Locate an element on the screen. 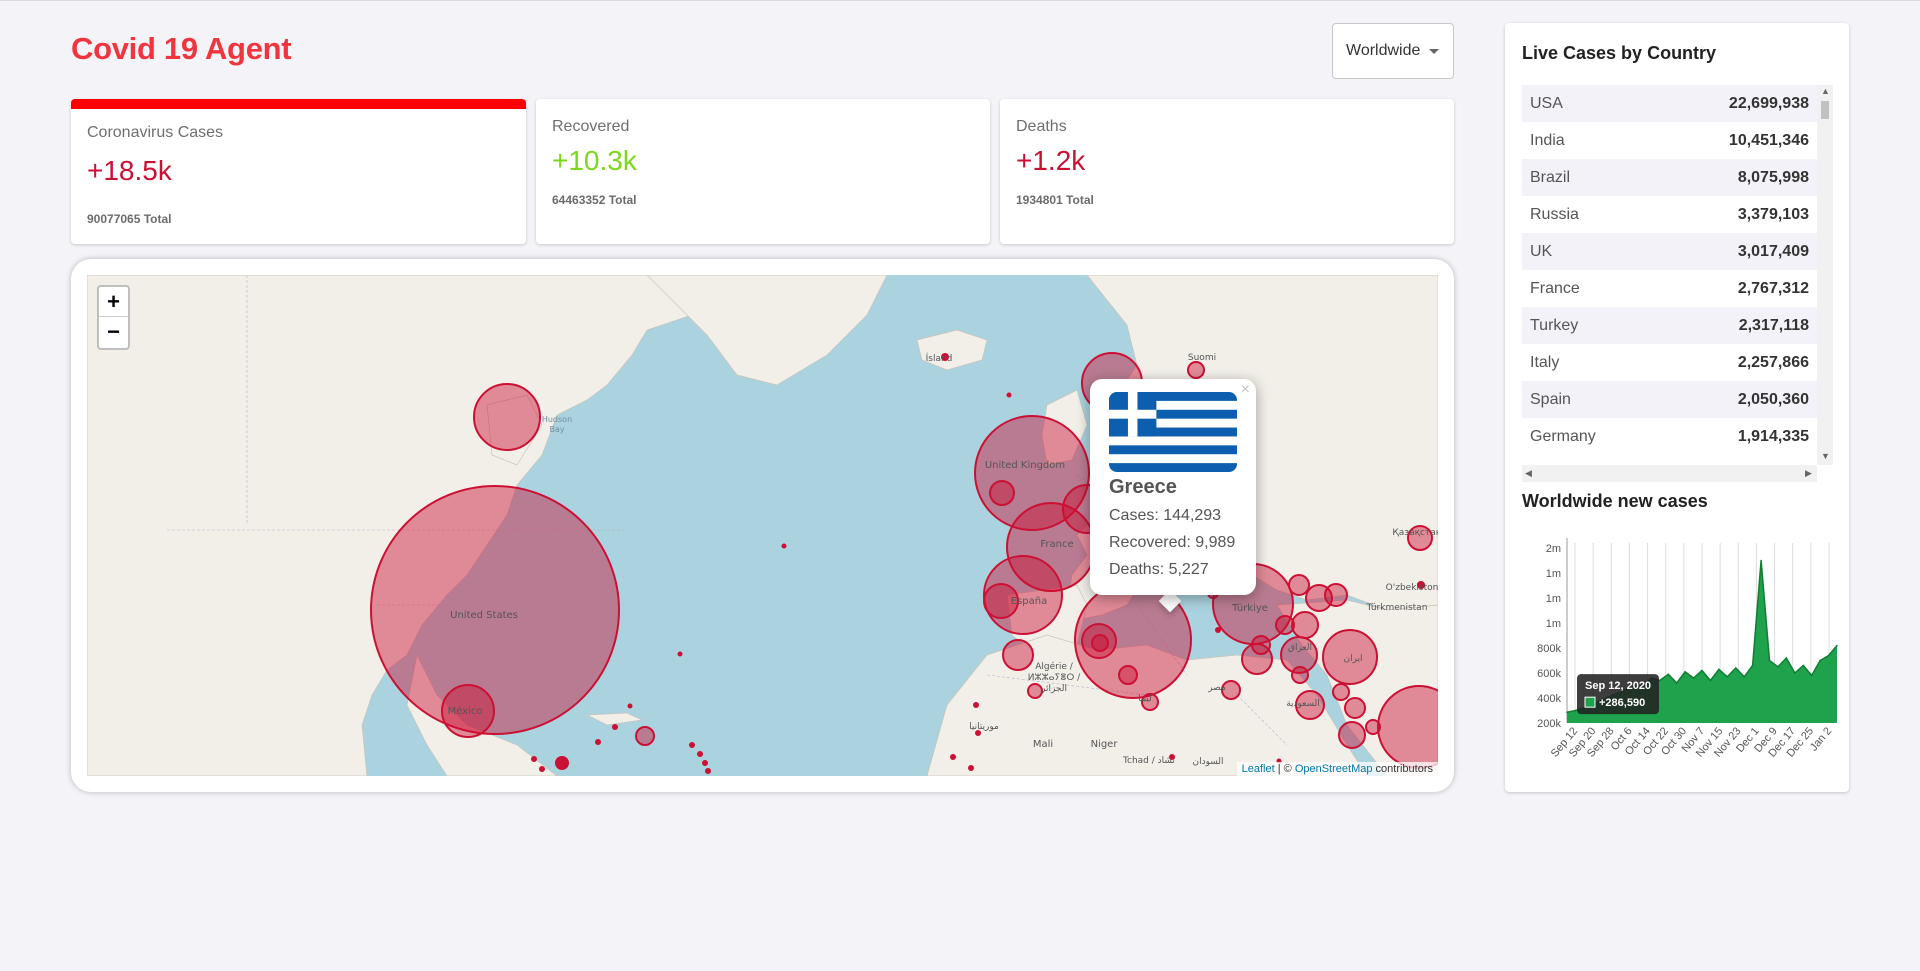  row-cases: 22,699,938 is located at coordinates (1768, 103).